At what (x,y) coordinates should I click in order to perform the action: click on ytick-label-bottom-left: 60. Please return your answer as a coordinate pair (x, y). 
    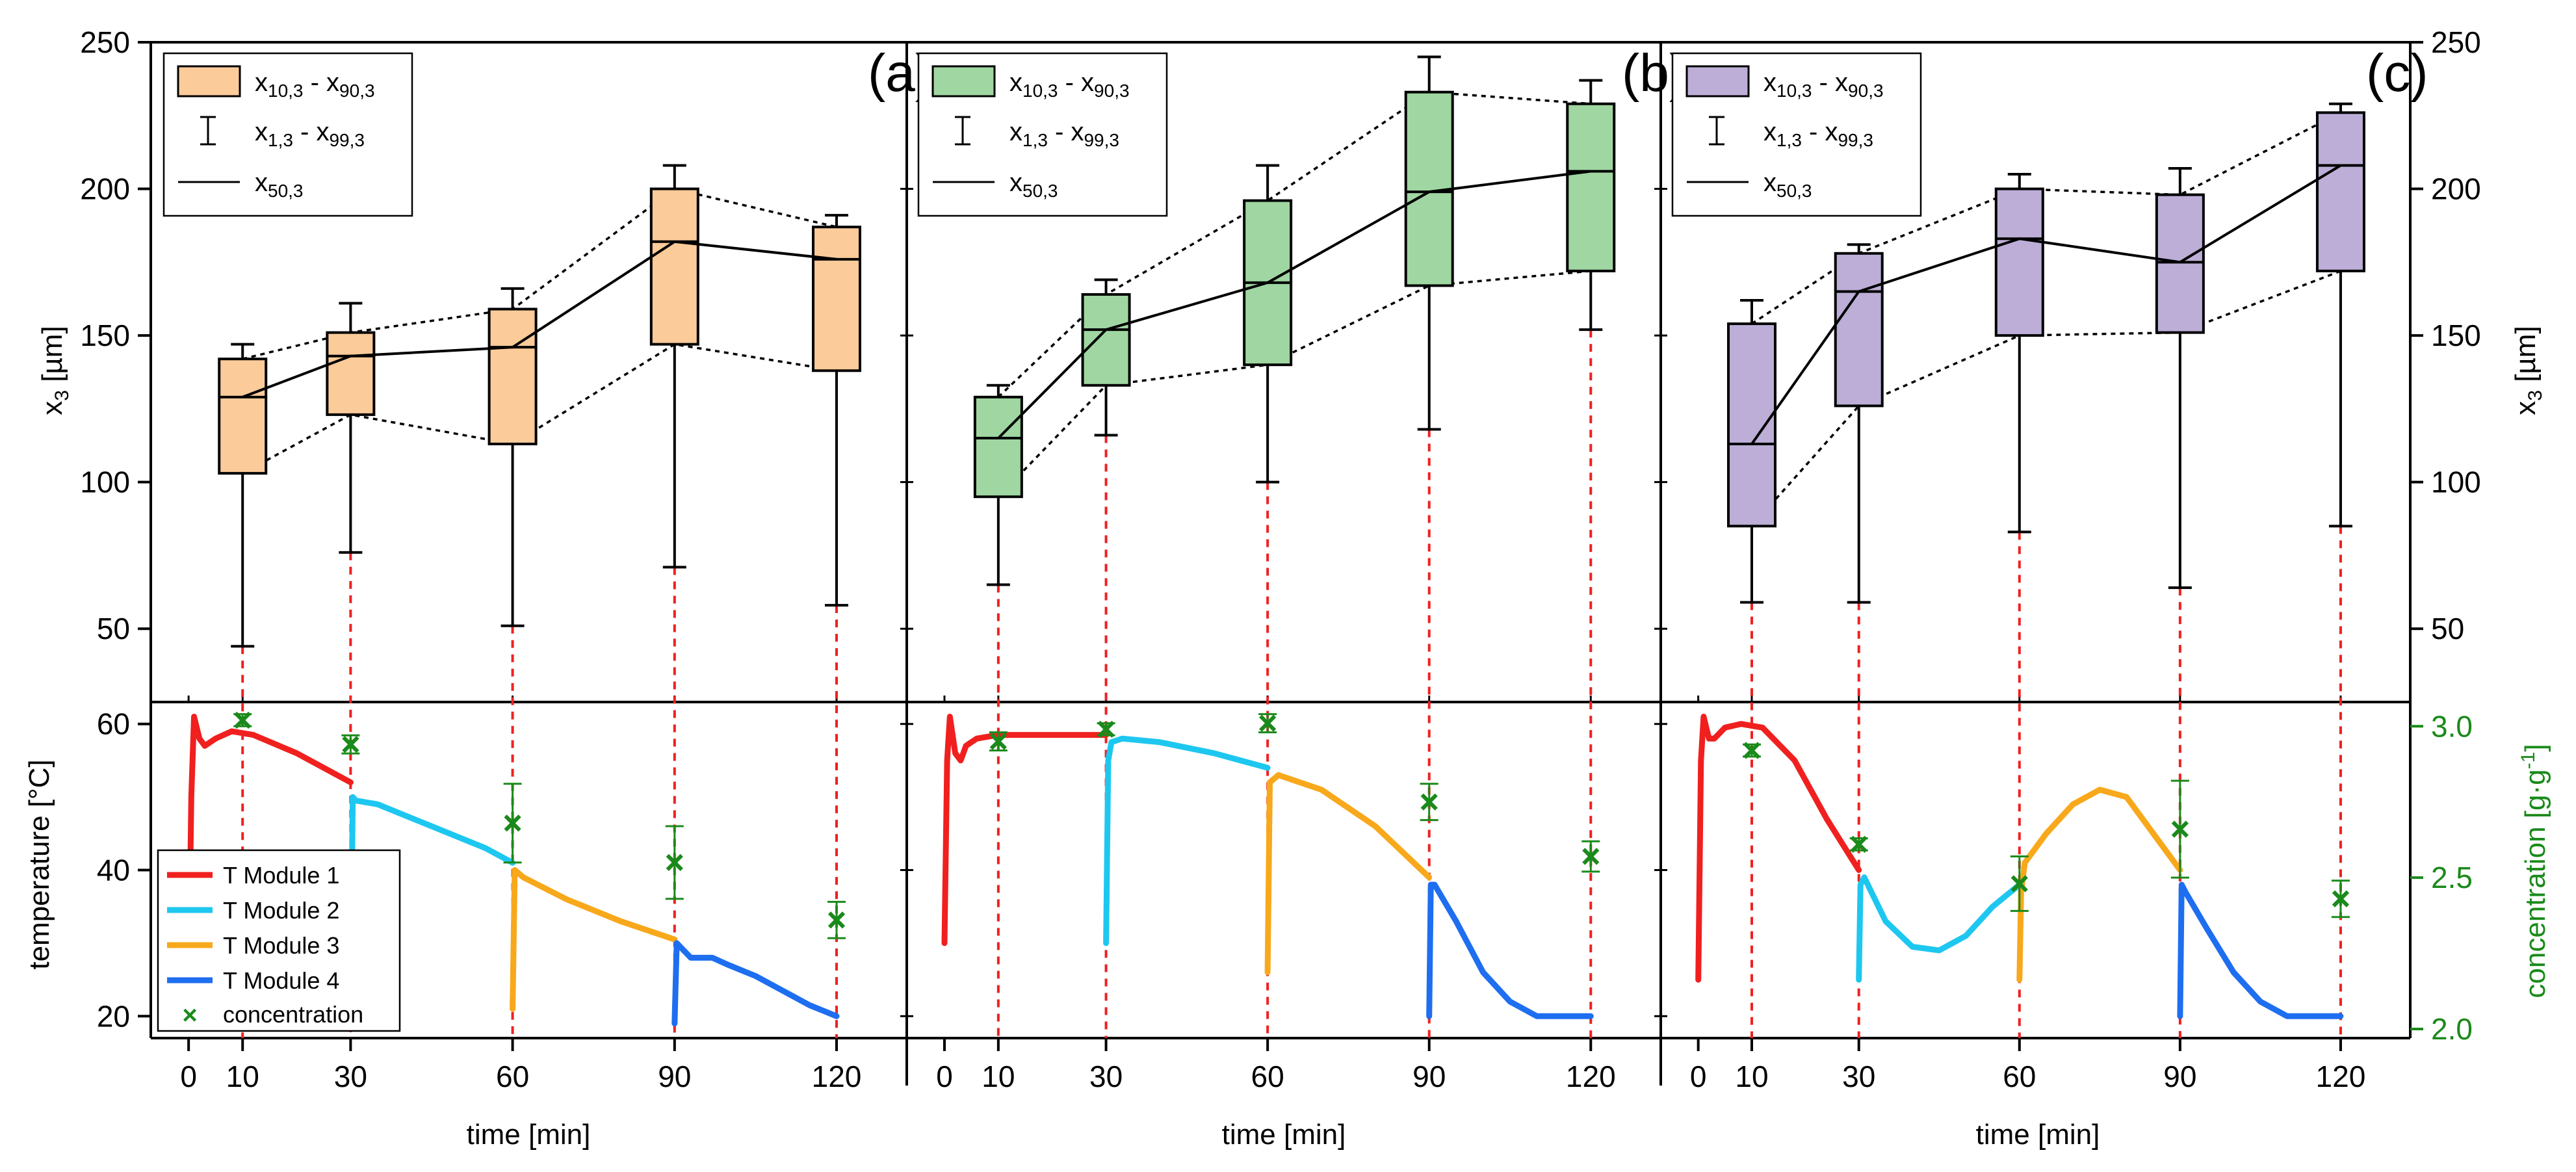
    Looking at the image, I should click on (113, 724).